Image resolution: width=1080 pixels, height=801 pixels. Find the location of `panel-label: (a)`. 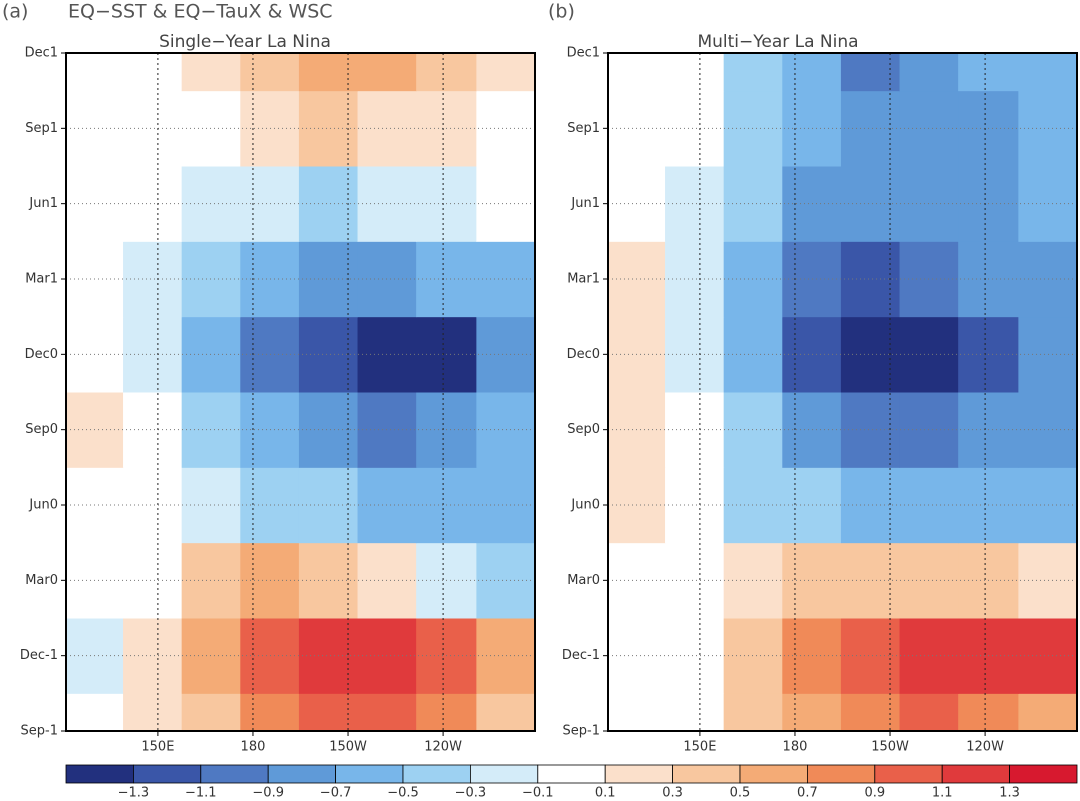

panel-label: (a) is located at coordinates (15, 12).